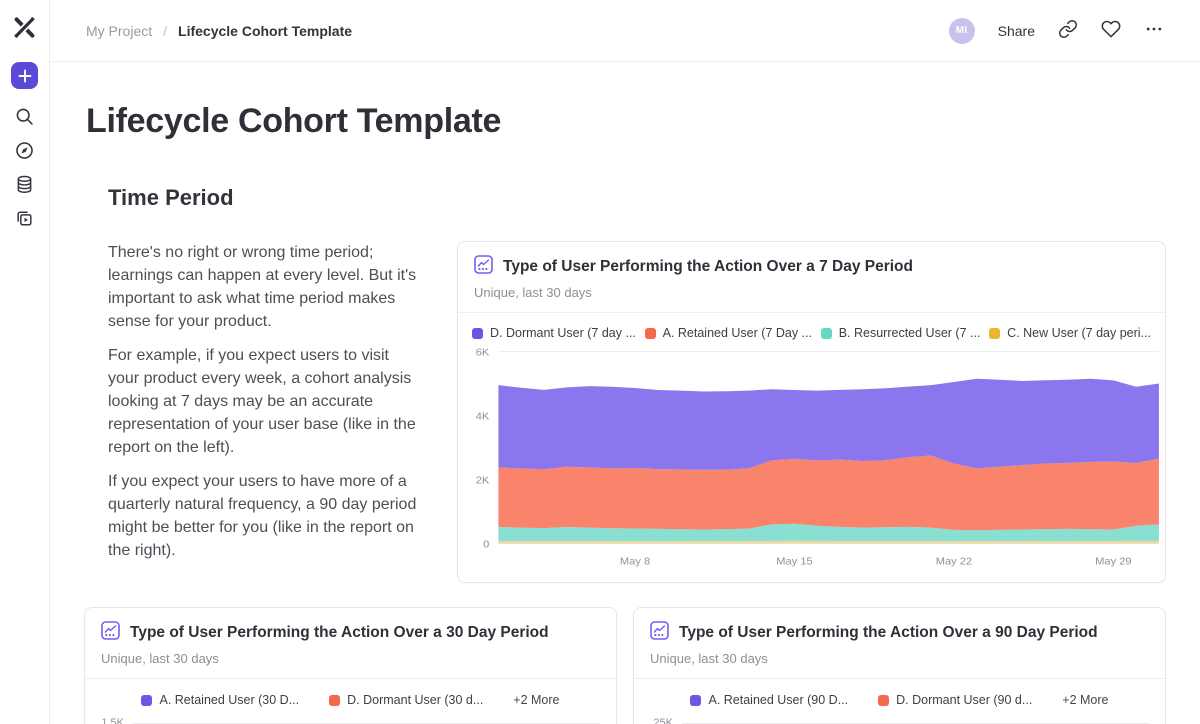 This screenshot has height=724, width=1200. I want to click on svg-text: 0, so click(486, 545).